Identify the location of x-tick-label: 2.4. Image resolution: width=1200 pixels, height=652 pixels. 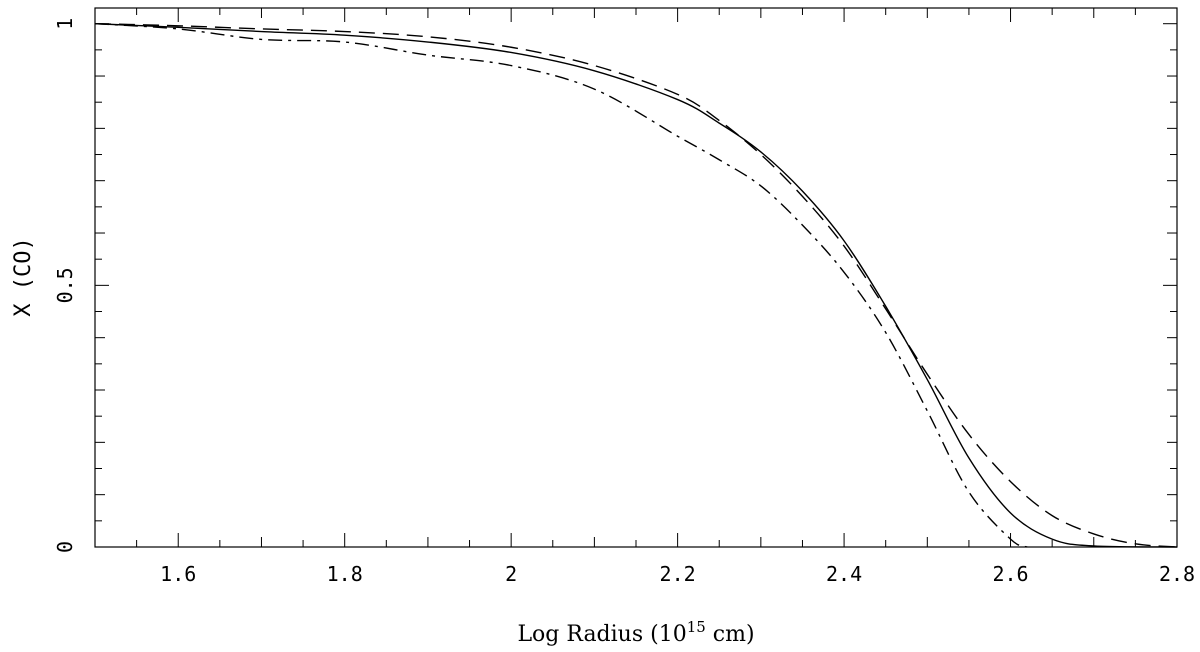
(844, 574).